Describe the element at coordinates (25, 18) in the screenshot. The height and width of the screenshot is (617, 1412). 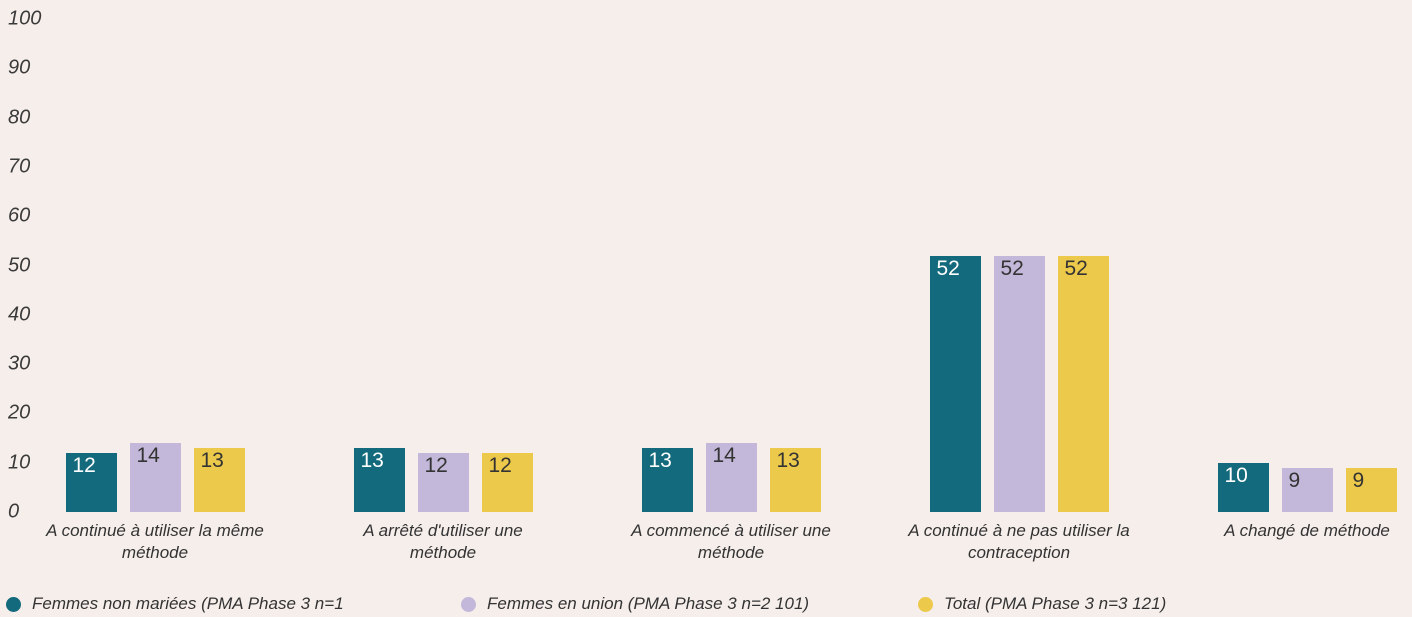
I see `y-tick-label: 100` at that location.